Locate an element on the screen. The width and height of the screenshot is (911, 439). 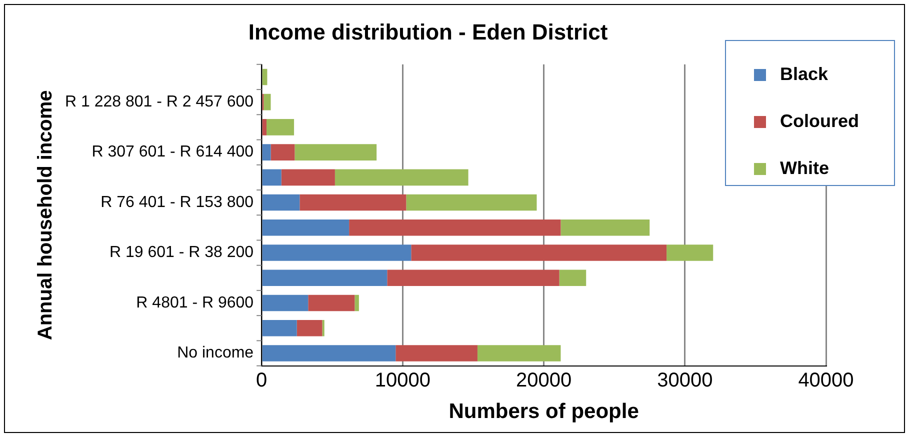
y-tick-label: R 19 601 - R 38 200 is located at coordinates (181, 253).